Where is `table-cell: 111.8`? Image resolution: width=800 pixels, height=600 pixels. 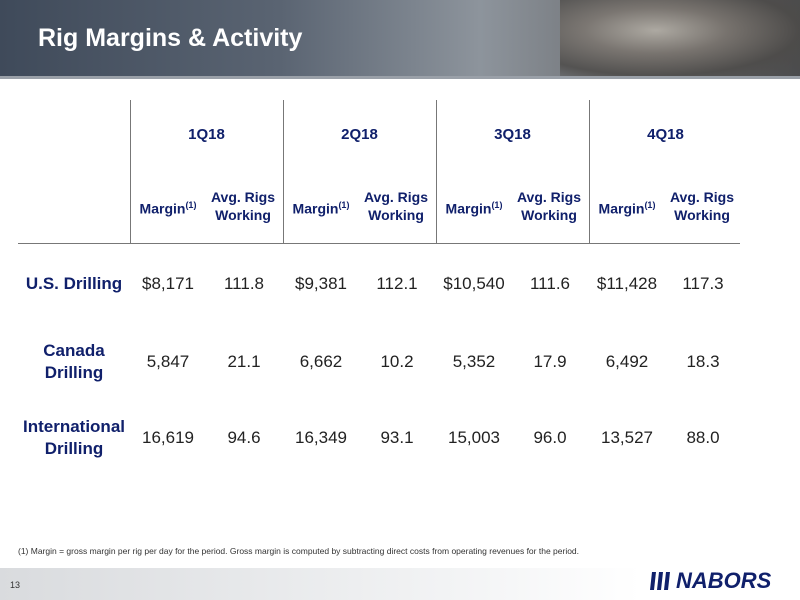
table-cell: 111.8 is located at coordinates (244, 283).